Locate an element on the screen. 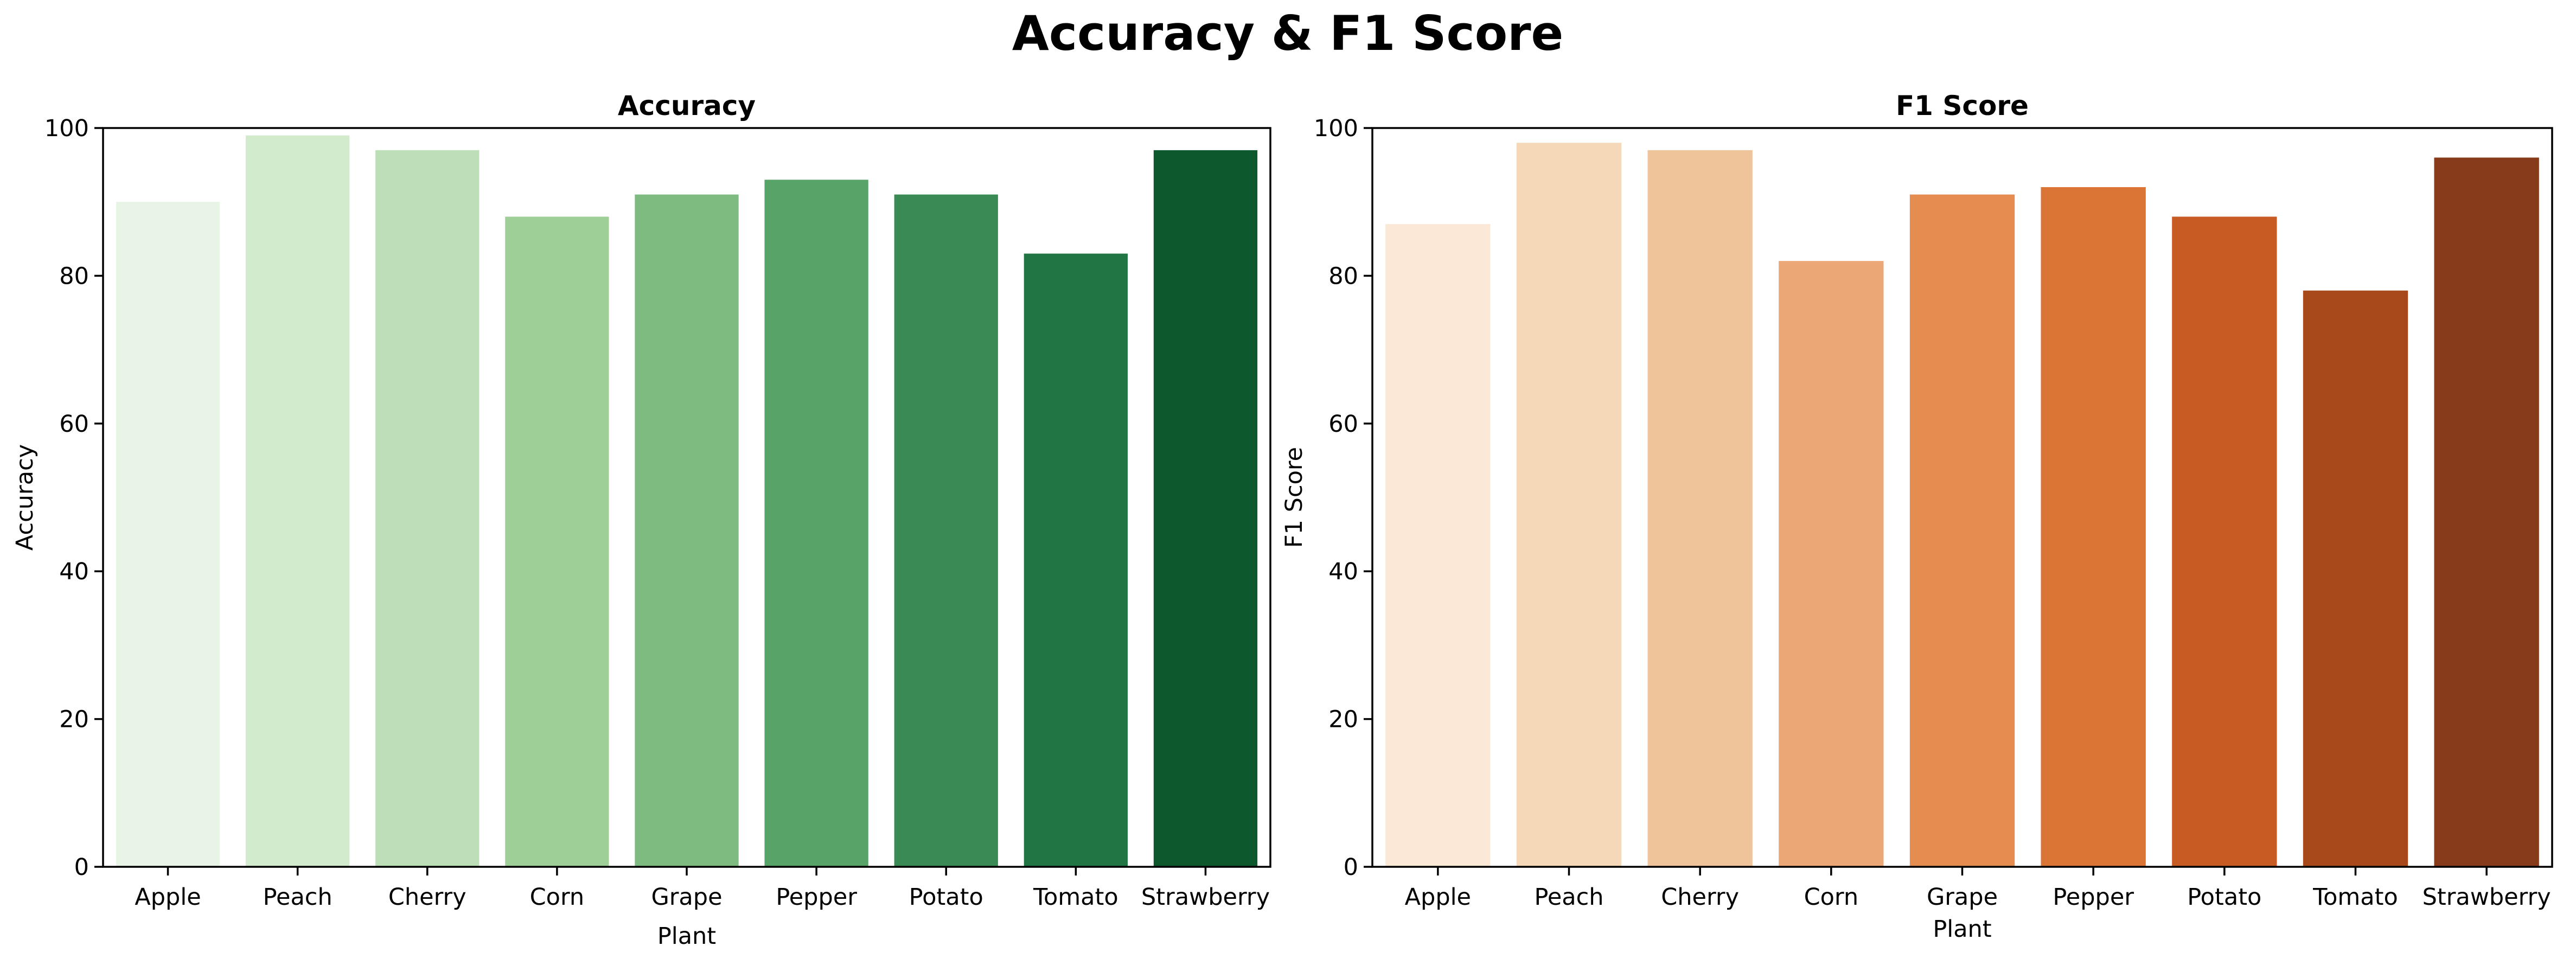  panel-0-y-axis-label: Accuracy is located at coordinates (25, 498).